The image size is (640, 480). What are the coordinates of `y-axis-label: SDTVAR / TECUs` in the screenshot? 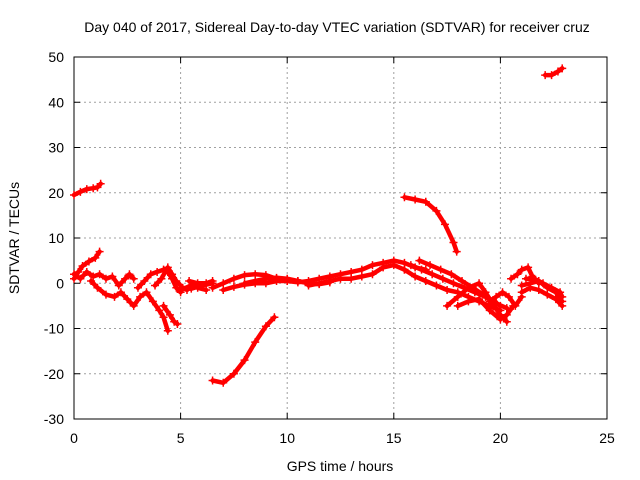 It's located at (14, 238).